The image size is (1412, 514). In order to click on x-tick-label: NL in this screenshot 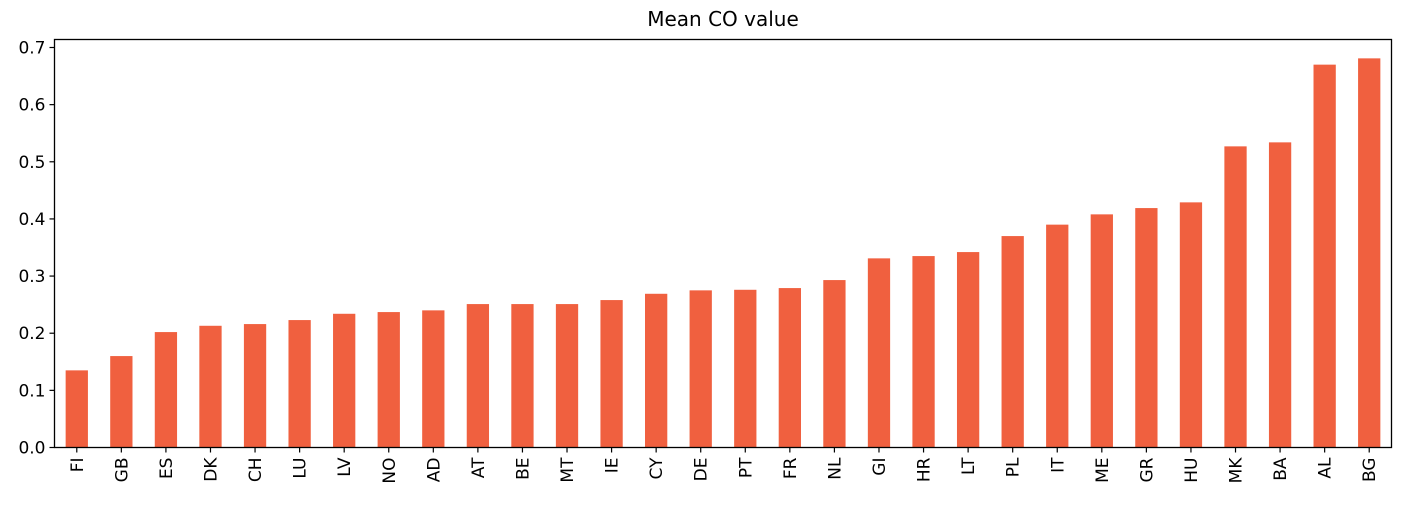, I will do `click(835, 468)`.